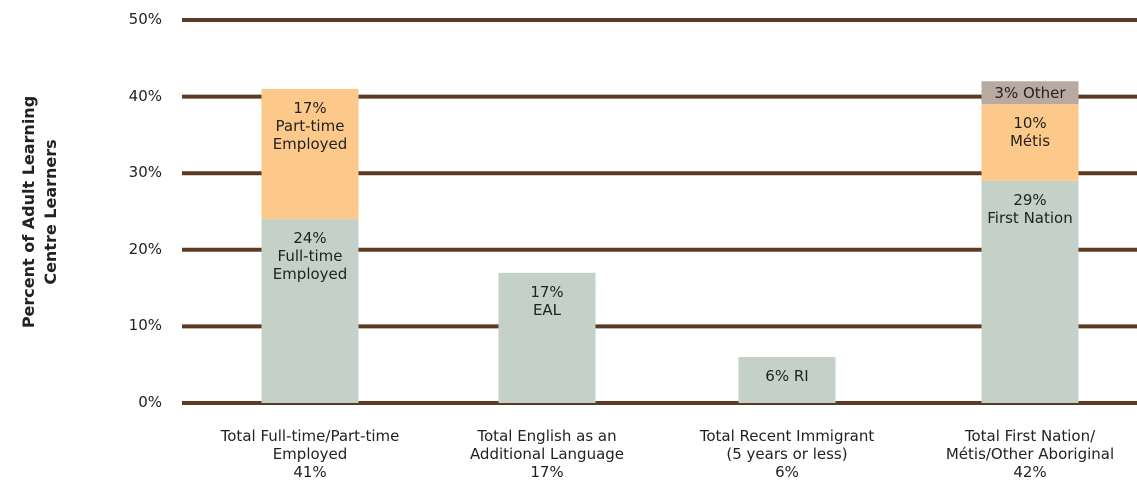  I want to click on y-tick-label: 20%, so click(145, 248).